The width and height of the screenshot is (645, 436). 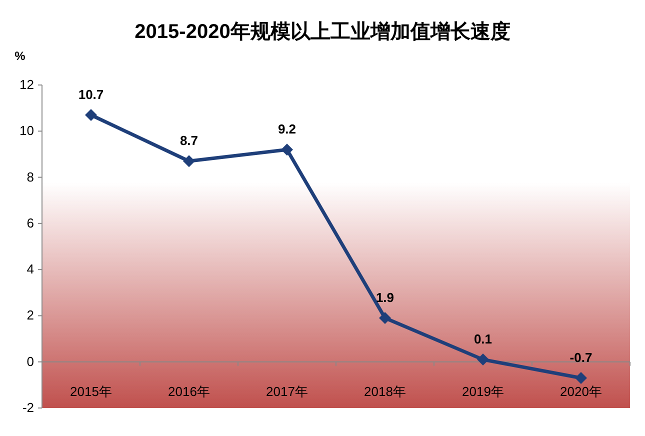 I want to click on data-label: 8.7, so click(x=189, y=140).